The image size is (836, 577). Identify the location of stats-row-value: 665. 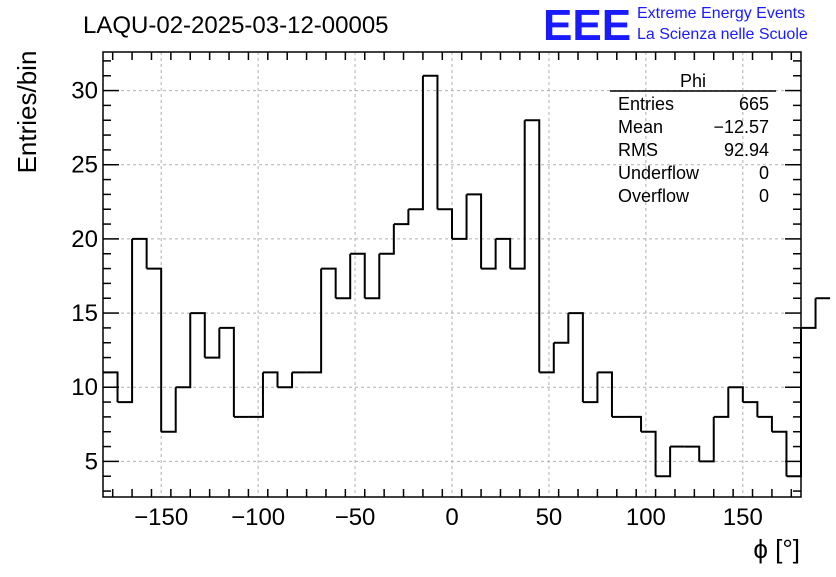
(754, 104).